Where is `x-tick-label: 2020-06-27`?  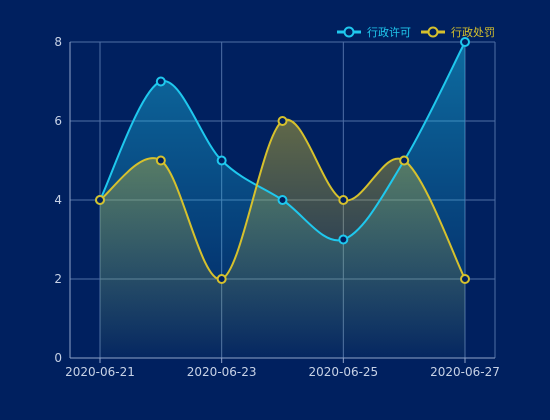 x-tick-label: 2020-06-27 is located at coordinates (465, 372).